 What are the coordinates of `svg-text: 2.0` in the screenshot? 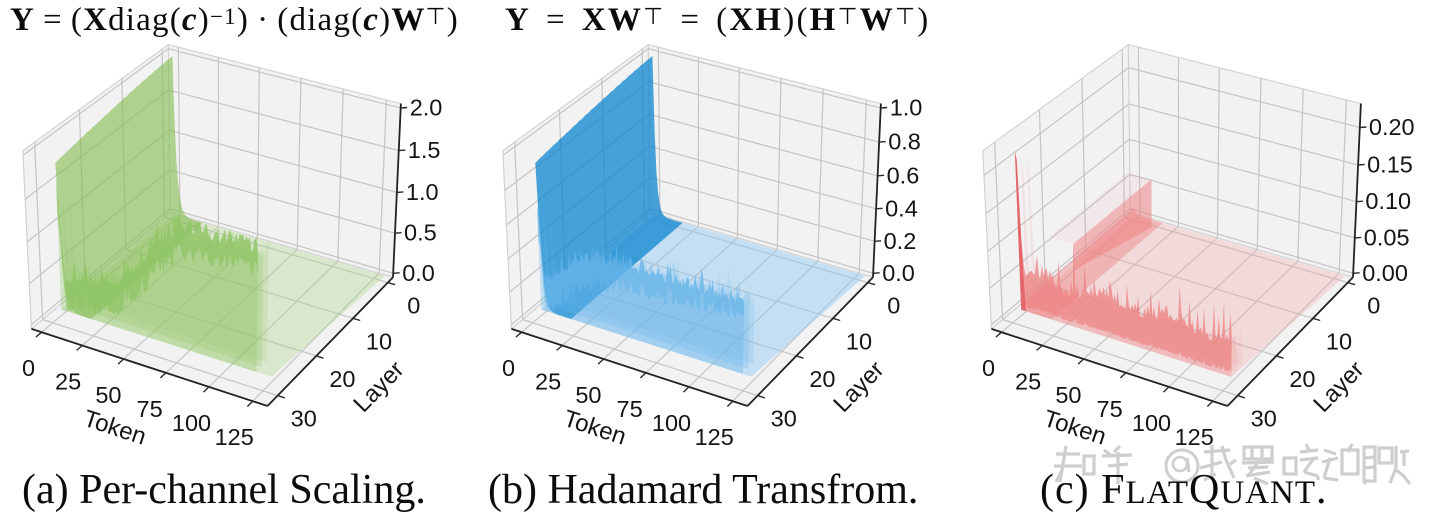 It's located at (426, 108).